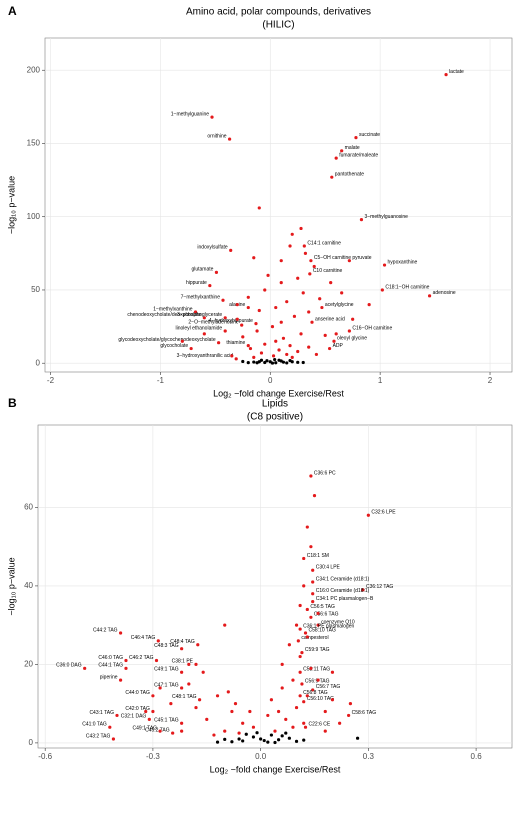  Describe the element at coordinates (141, 658) in the screenshot. I see `point-label: C46:2 TAG` at that location.